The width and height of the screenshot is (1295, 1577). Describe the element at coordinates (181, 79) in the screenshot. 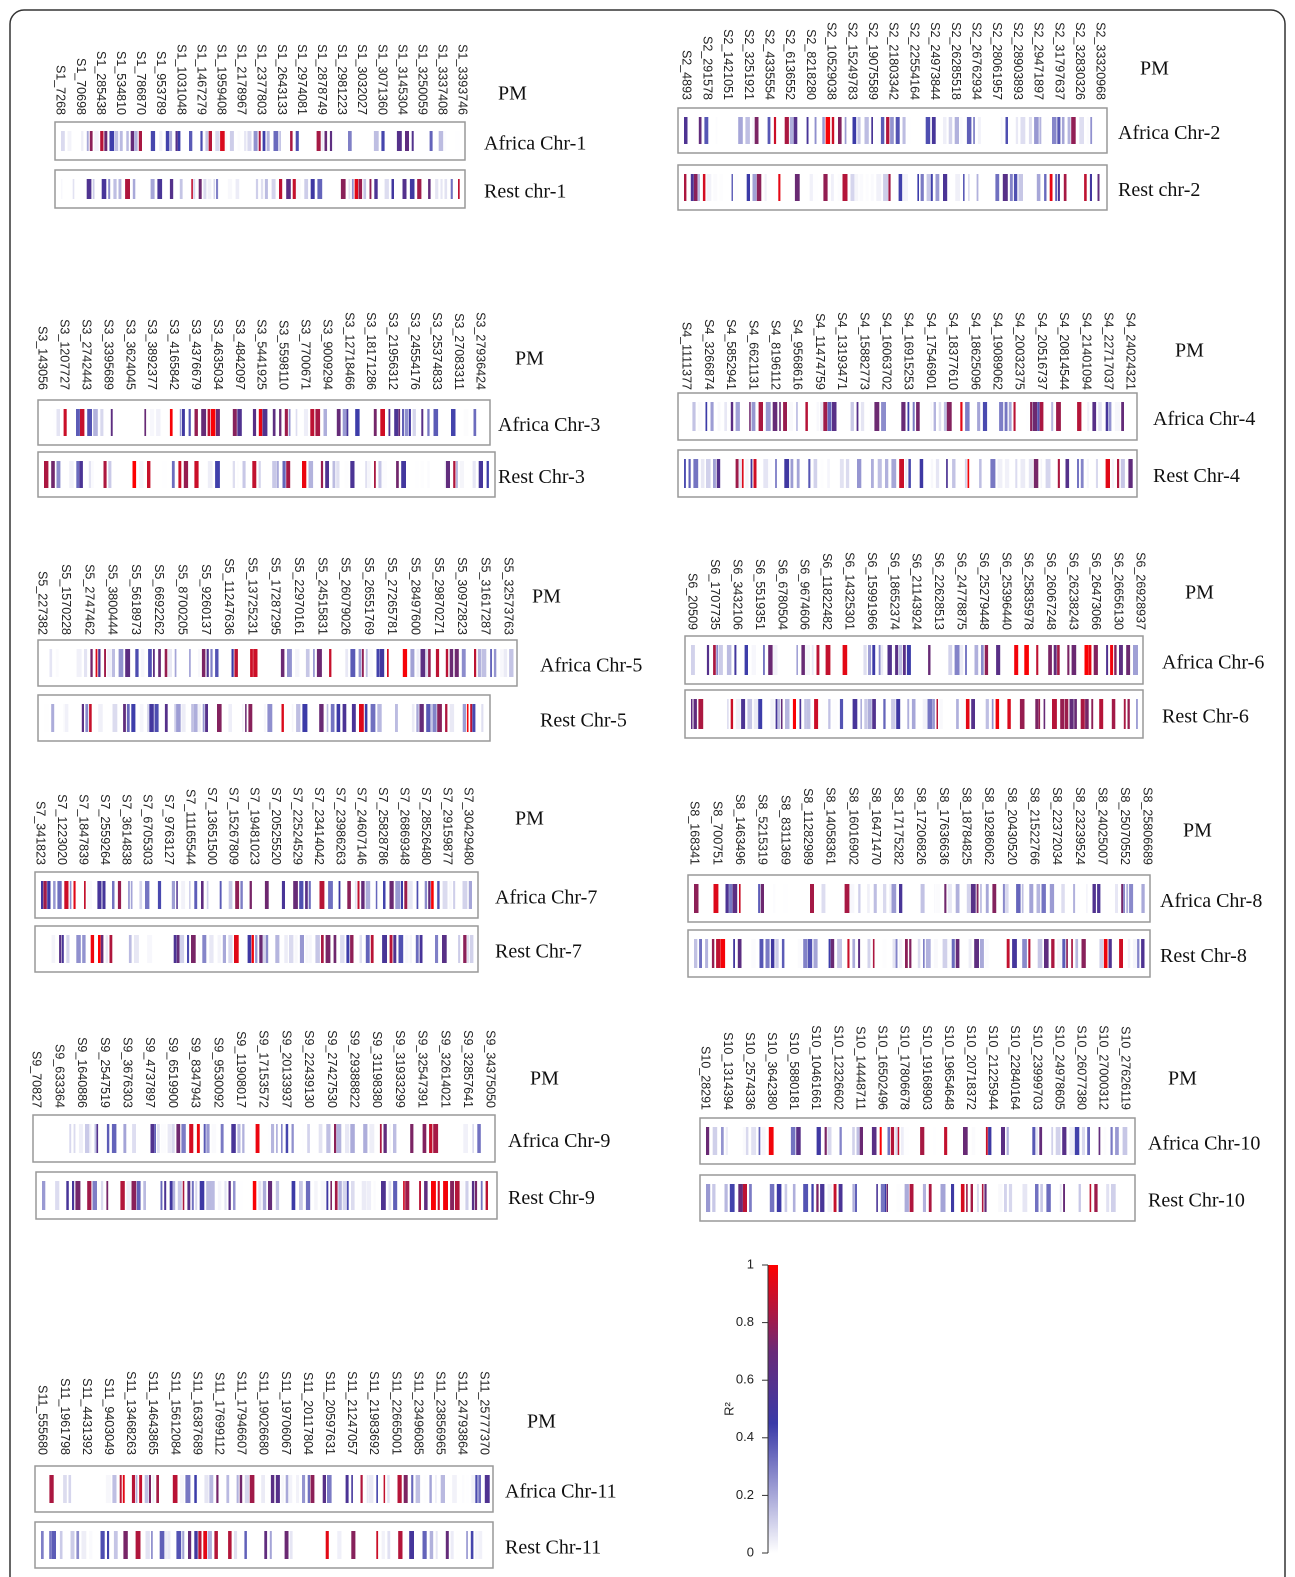

I see `marker-label: S1_1031048` at that location.